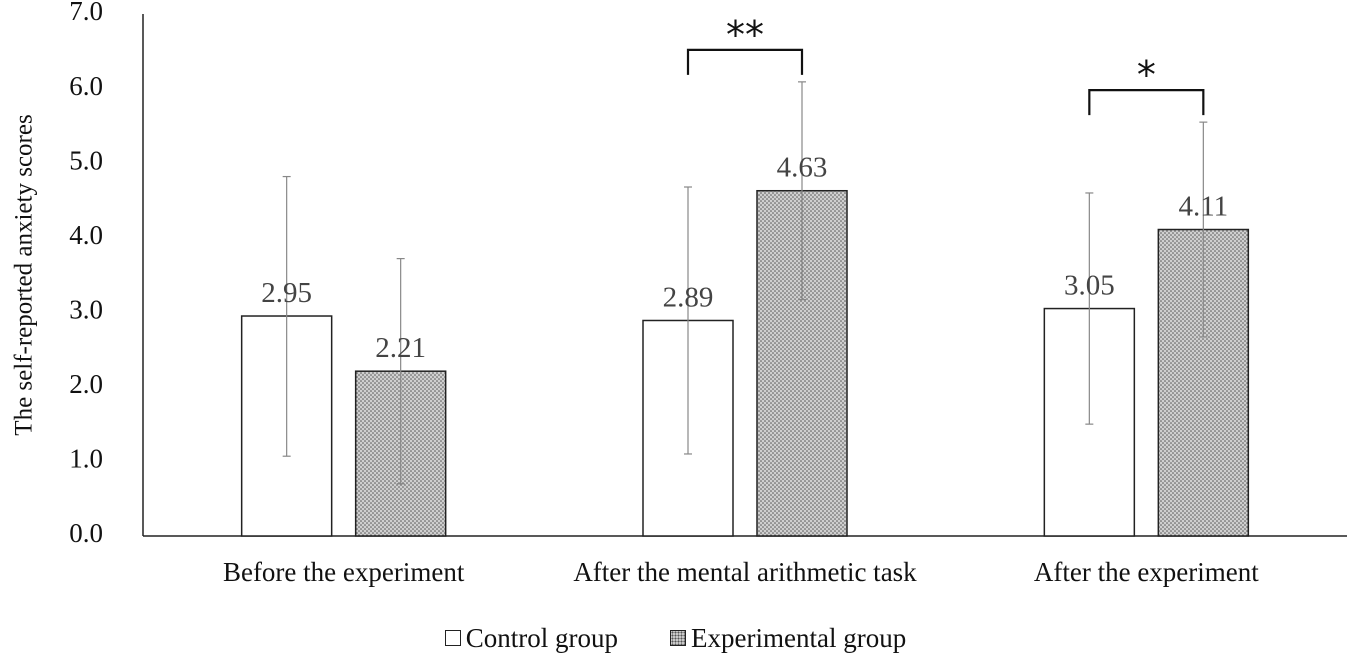 The height and width of the screenshot is (661, 1351). Describe the element at coordinates (86, 533) in the screenshot. I see `y-tick-label: 0.0` at that location.